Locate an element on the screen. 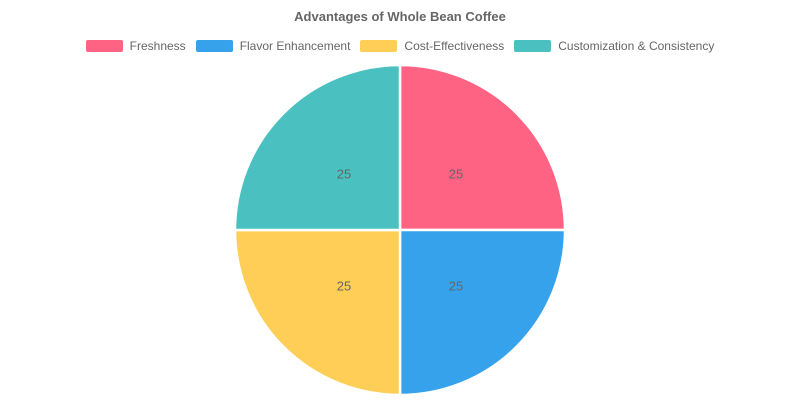  legend-label: Cost-Effectiveness is located at coordinates (454, 46).